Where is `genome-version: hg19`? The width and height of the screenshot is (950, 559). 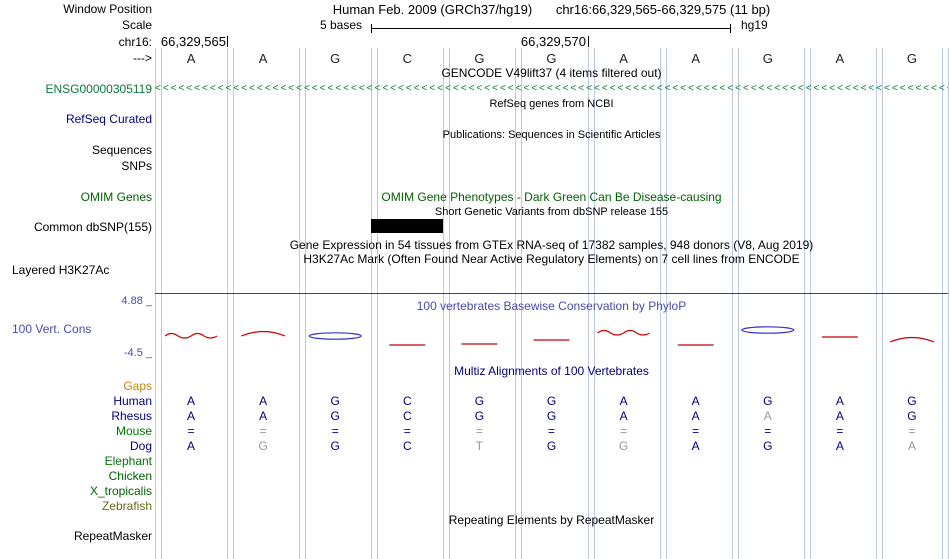 genome-version: hg19 is located at coordinates (754, 25).